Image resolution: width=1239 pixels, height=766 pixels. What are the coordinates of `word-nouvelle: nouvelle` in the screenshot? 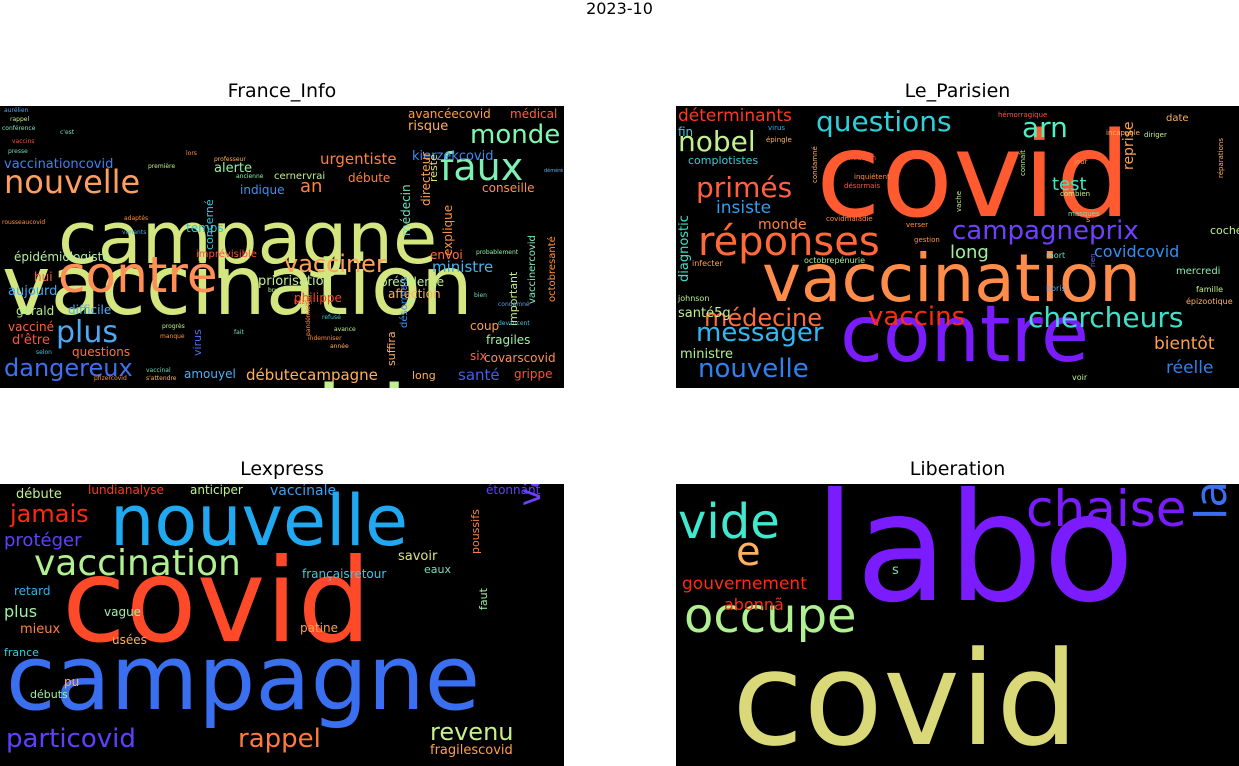 It's located at (259, 523).